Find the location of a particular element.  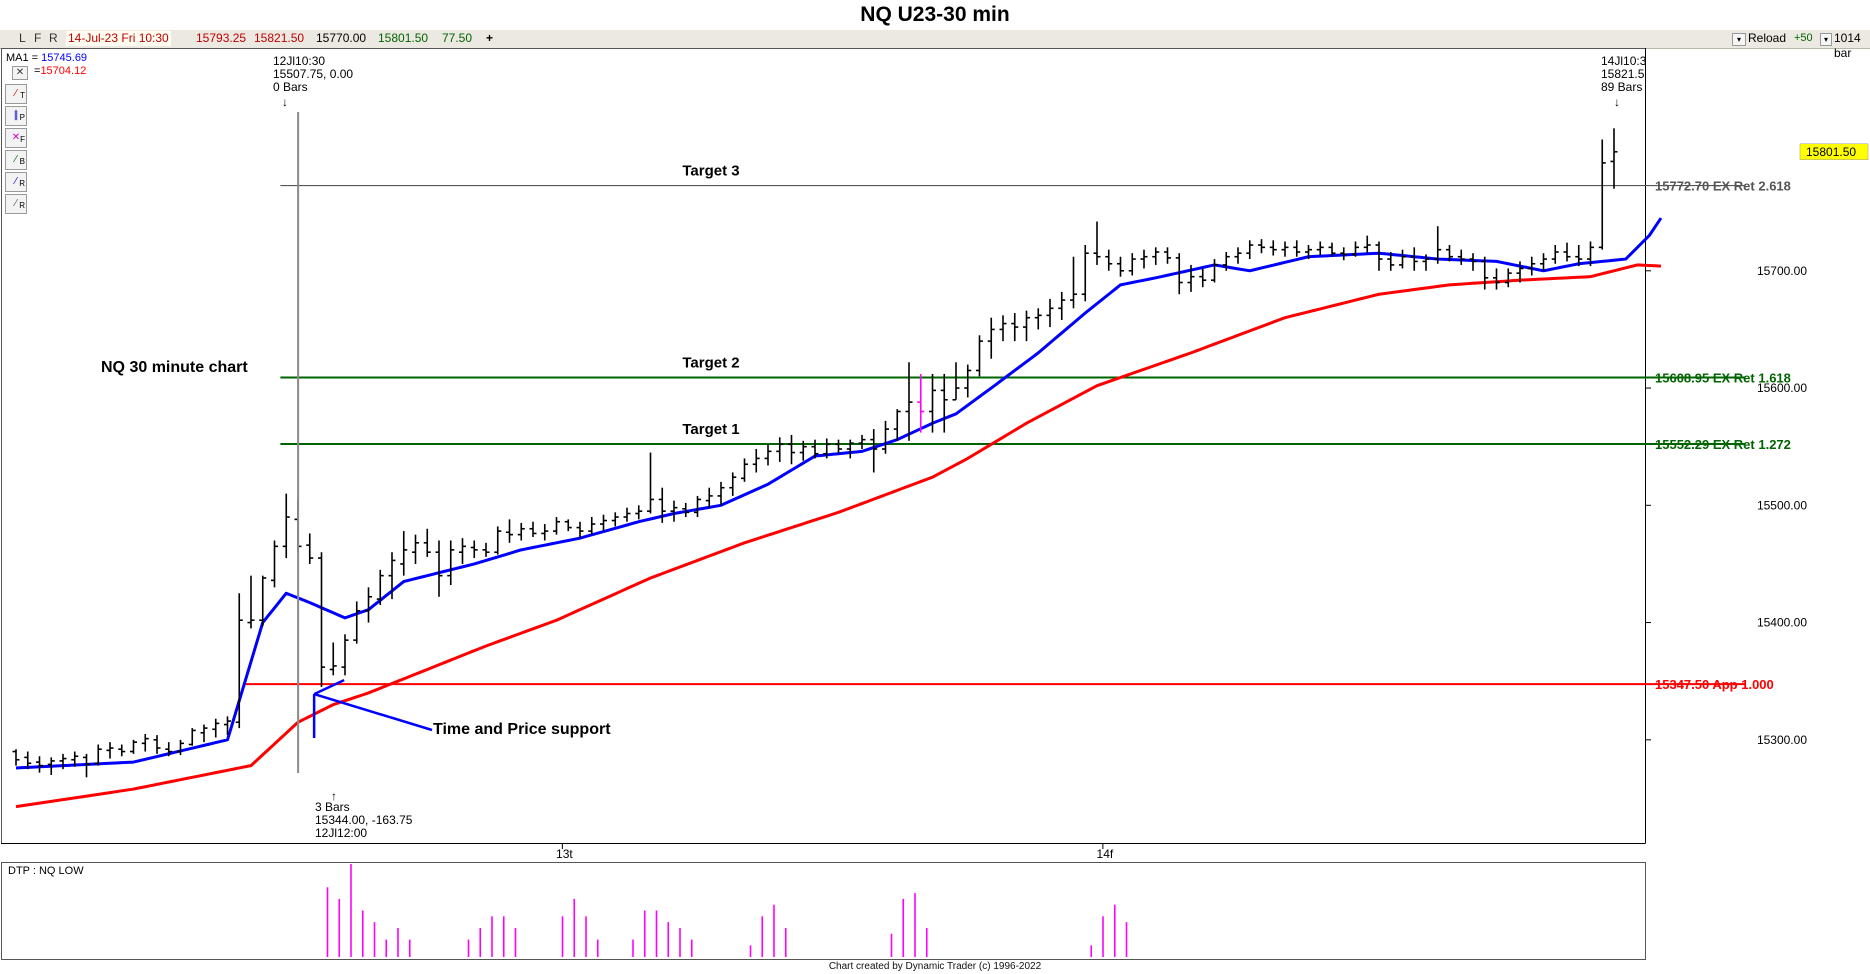

flag-l: L is located at coordinates (22, 38).